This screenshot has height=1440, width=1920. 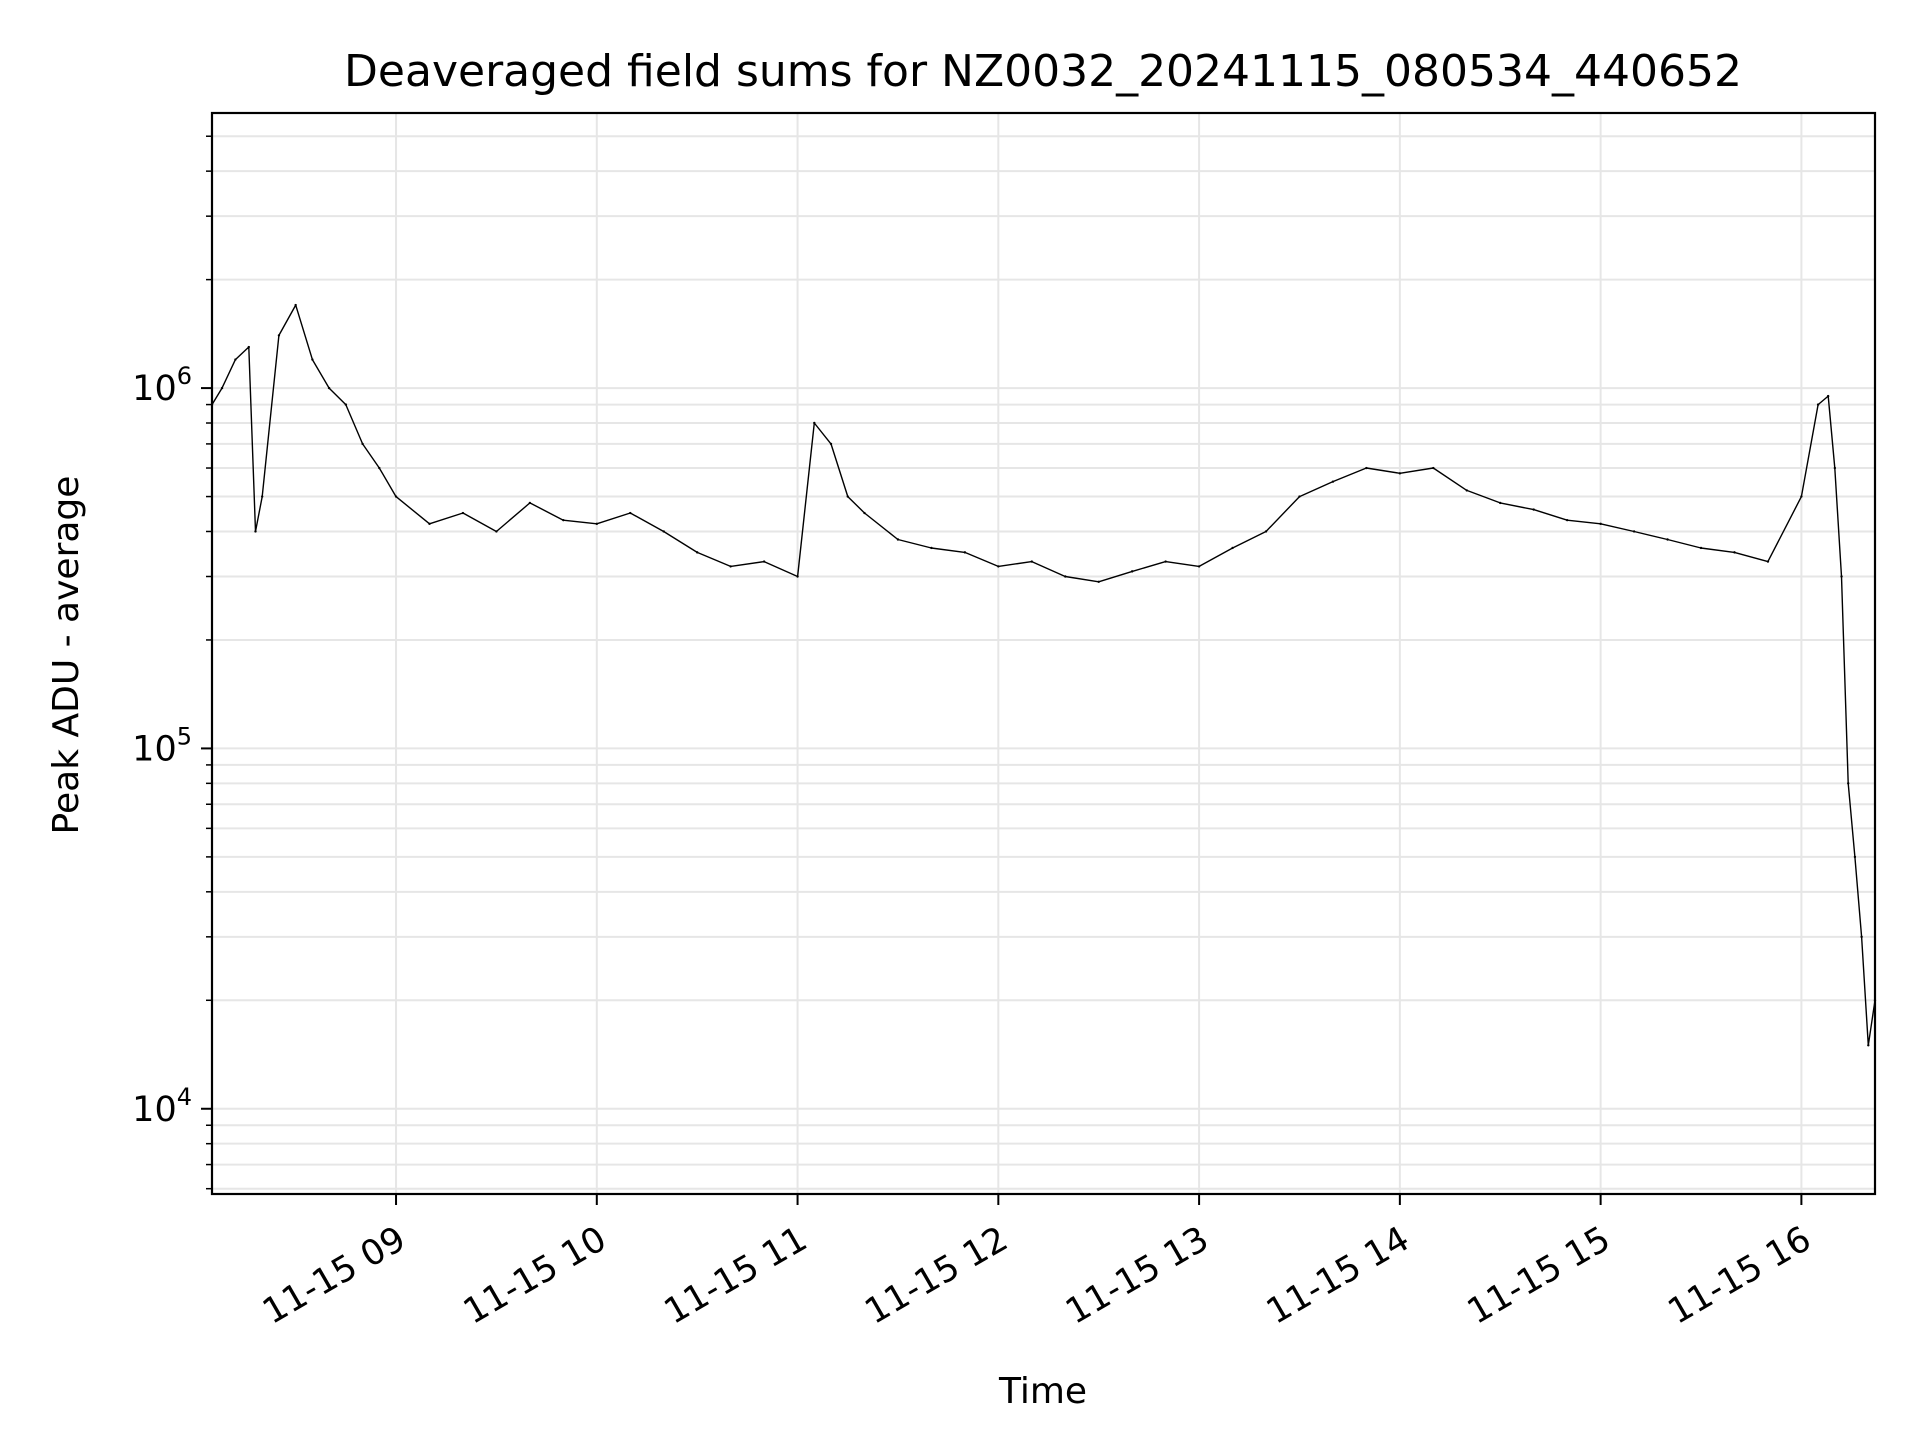 What do you see at coordinates (66, 655) in the screenshot?
I see `y-axis-label: Peak ADU - average` at bounding box center [66, 655].